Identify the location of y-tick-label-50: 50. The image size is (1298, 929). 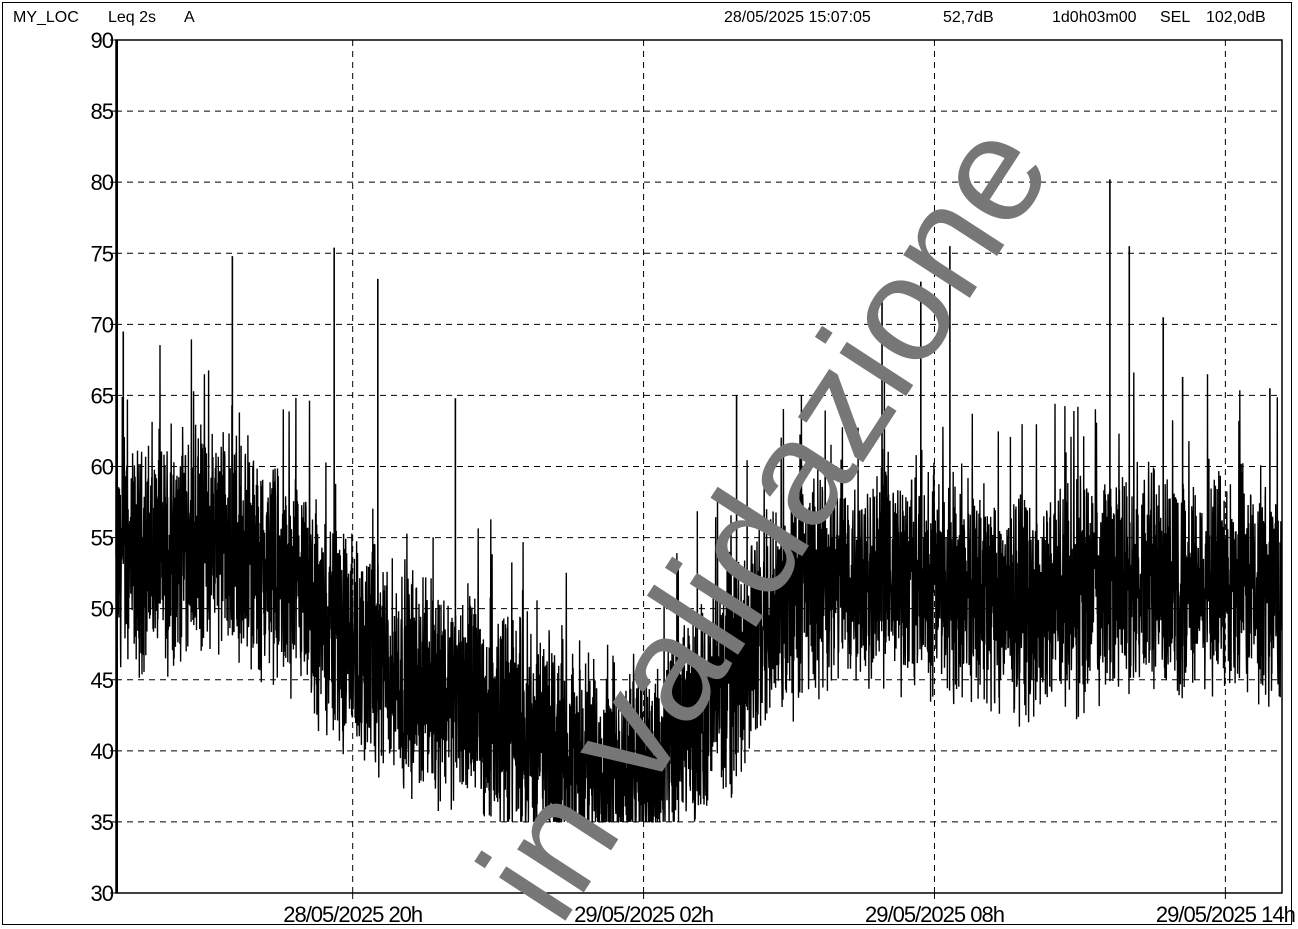
(102, 609).